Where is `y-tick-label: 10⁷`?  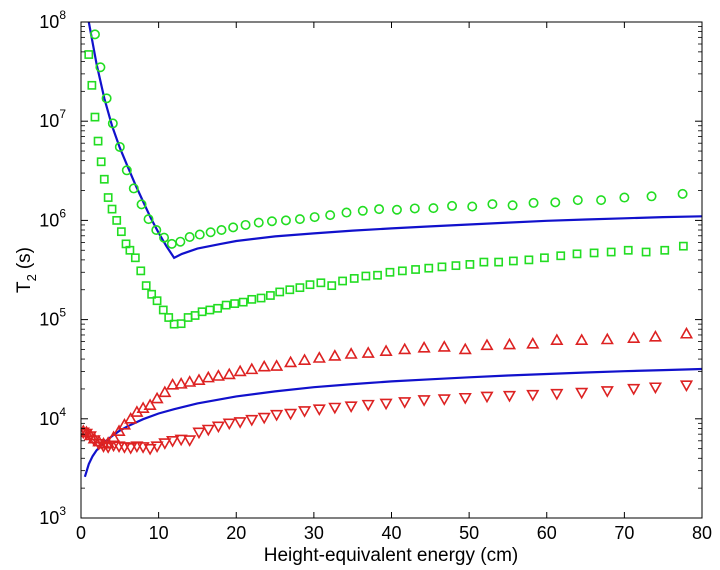
y-tick-label: 10⁷ is located at coordinates (52, 119).